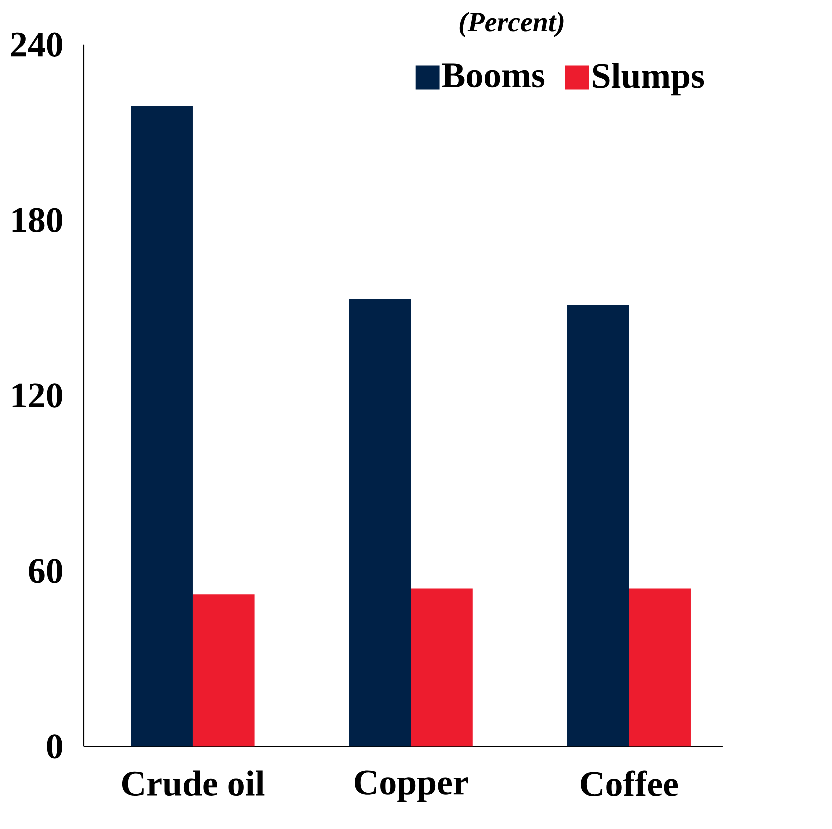  What do you see at coordinates (54, 746) in the screenshot?
I see `y-tick-label: 0` at bounding box center [54, 746].